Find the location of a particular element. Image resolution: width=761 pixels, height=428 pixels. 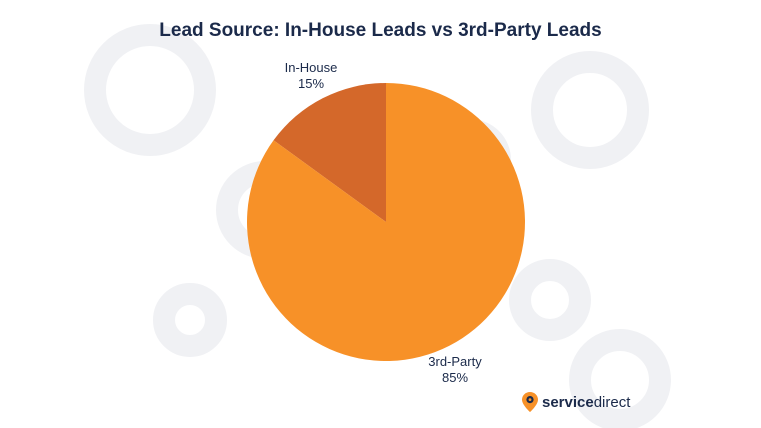

service-direct-logo: servicedirect is located at coordinates (576, 402).